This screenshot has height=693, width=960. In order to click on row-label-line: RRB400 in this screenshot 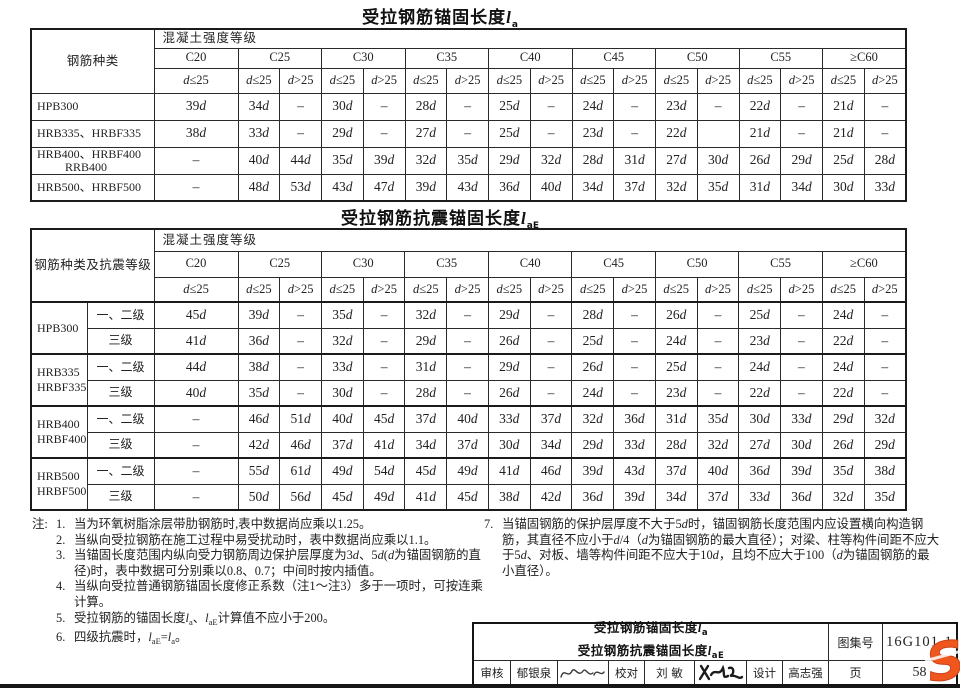, I will do `click(86, 166)`.